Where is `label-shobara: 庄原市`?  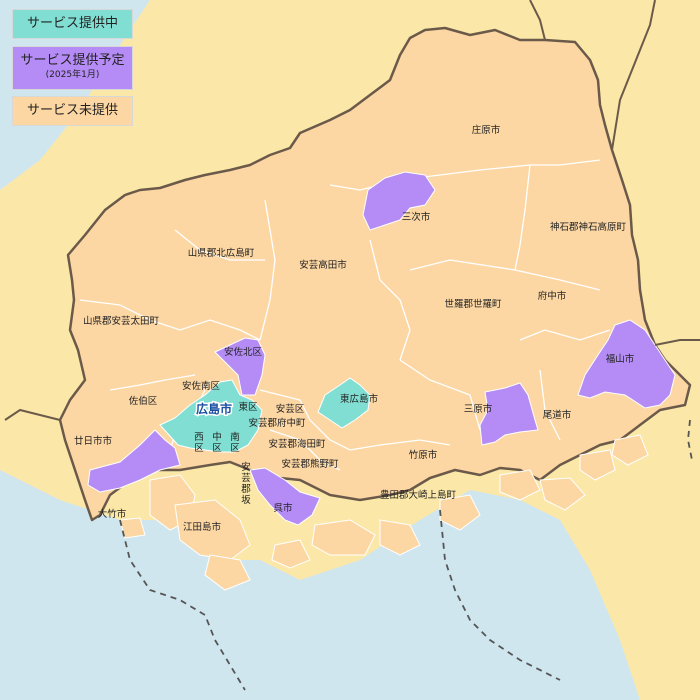 label-shobara: 庄原市 is located at coordinates (486, 130).